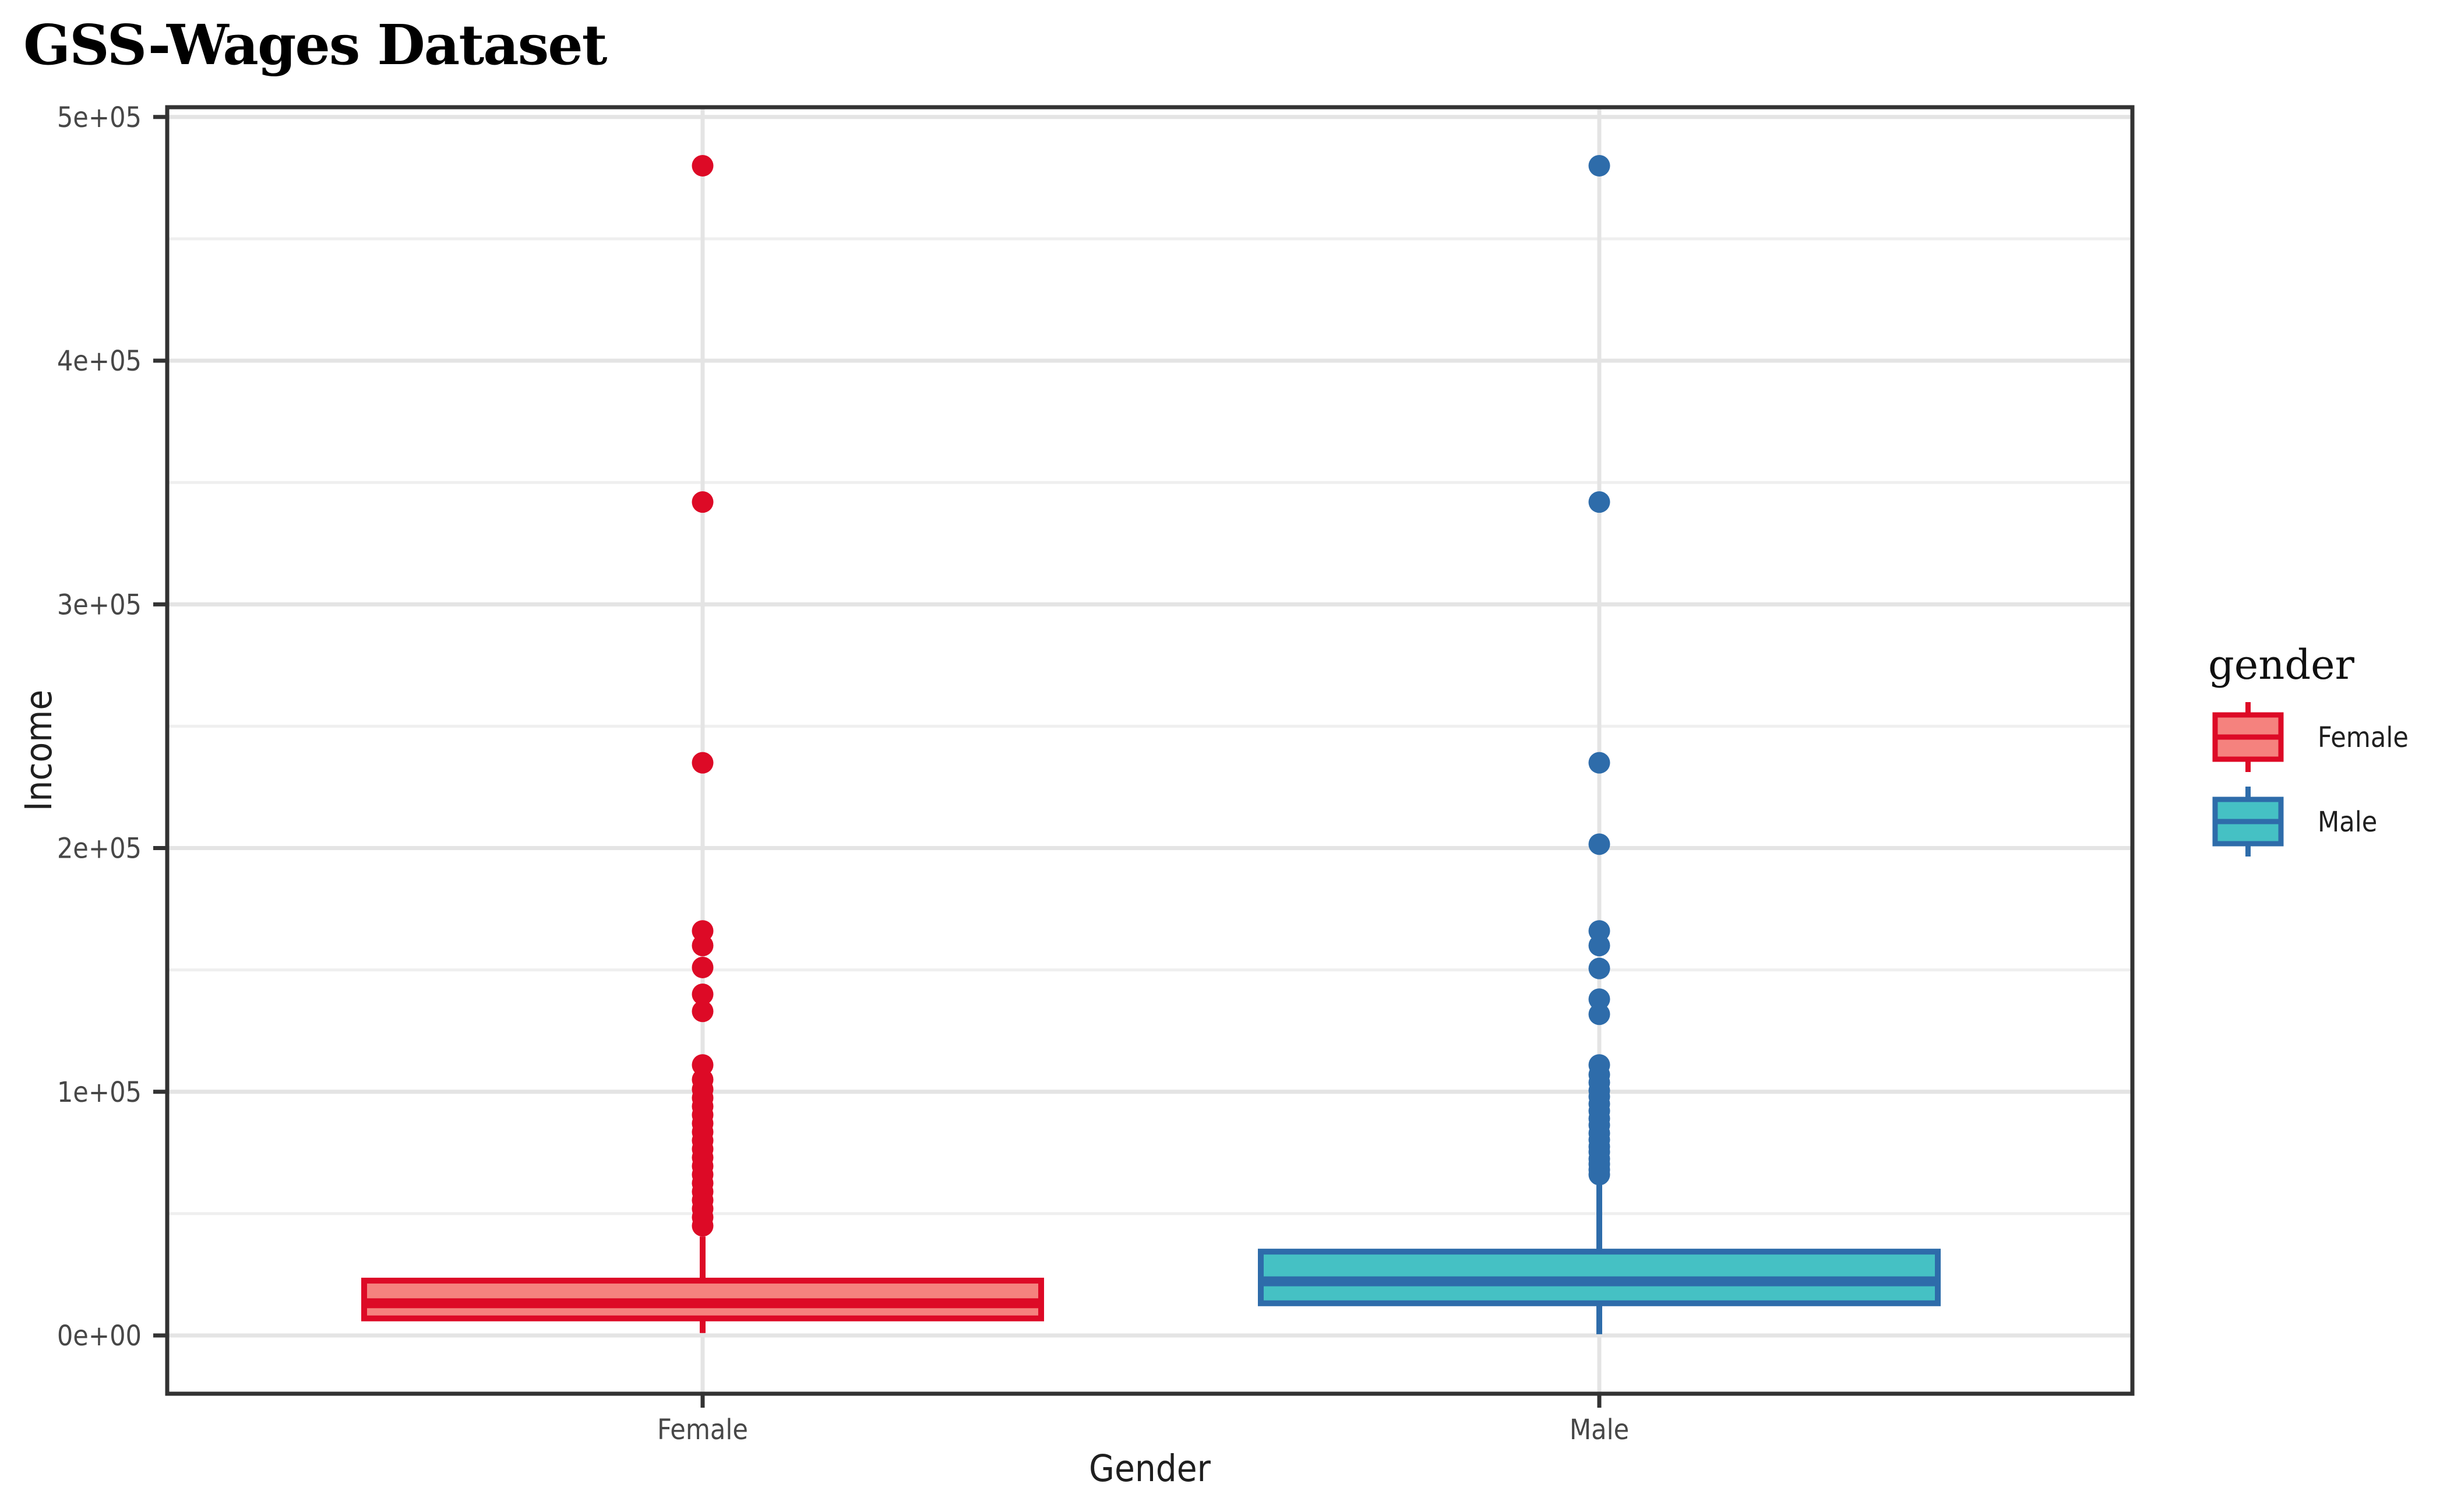 Image resolution: width=2447 pixels, height=1512 pixels. I want to click on x-axis-tick-label: Male, so click(1599, 1430).